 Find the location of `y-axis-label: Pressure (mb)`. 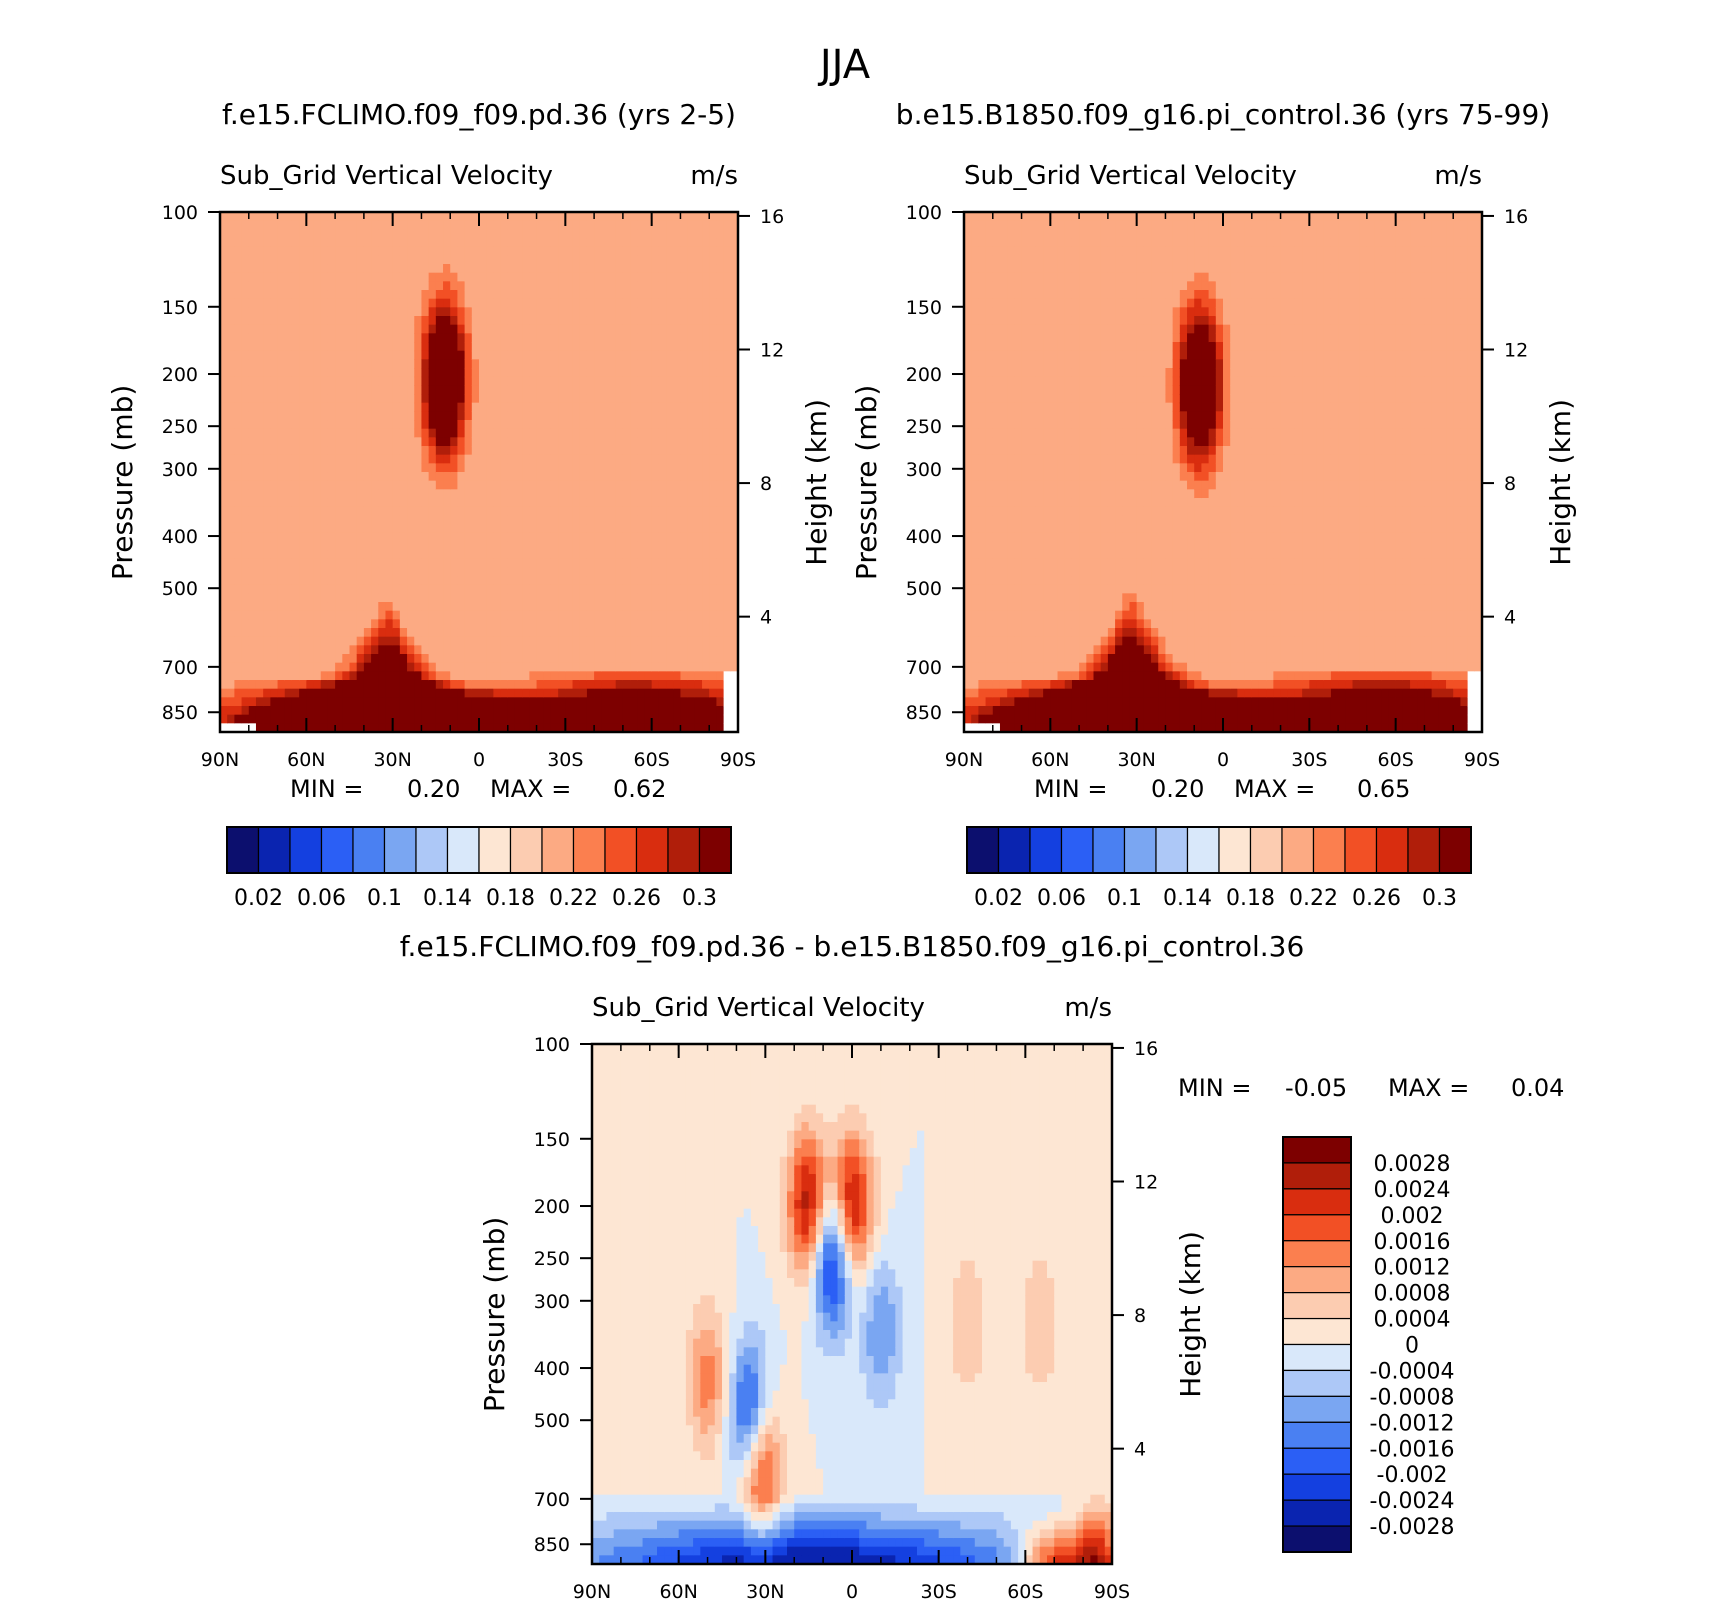

y-axis-label: Pressure (mb) is located at coordinates (122, 482).